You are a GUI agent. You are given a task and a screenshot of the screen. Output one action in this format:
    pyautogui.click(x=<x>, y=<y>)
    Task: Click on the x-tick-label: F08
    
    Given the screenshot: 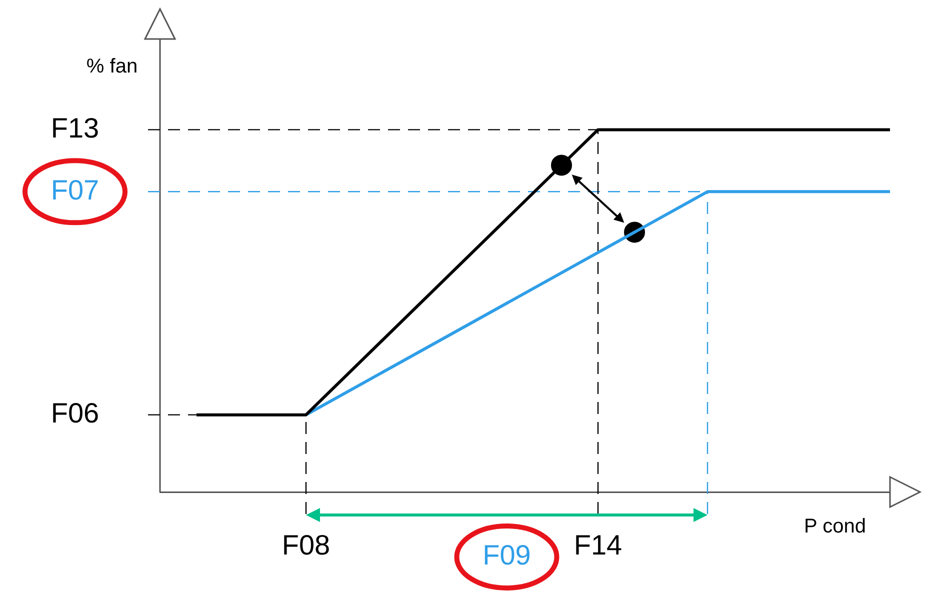 What is the action you would take?
    pyautogui.click(x=306, y=545)
    